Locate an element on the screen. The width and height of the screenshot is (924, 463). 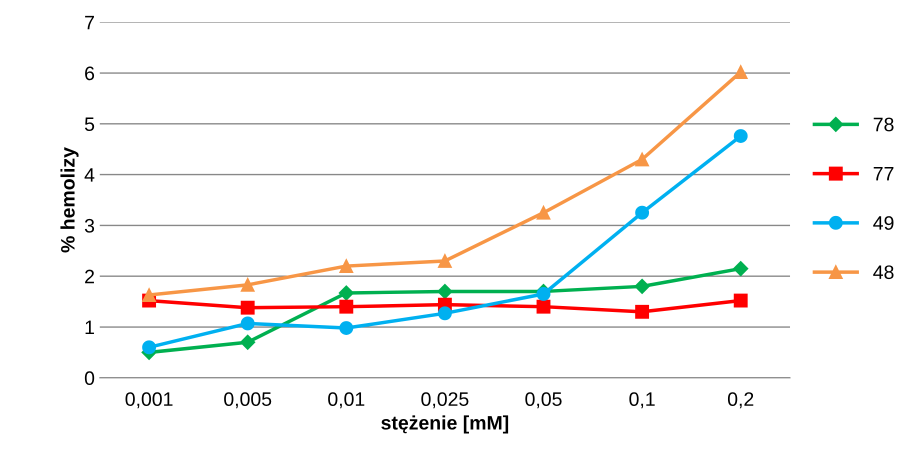
y-tick-label: 0 is located at coordinates (89, 378).